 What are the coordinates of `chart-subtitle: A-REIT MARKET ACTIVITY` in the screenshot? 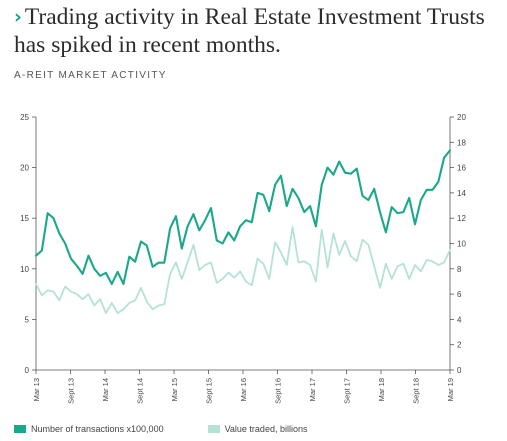 It's located at (90, 75).